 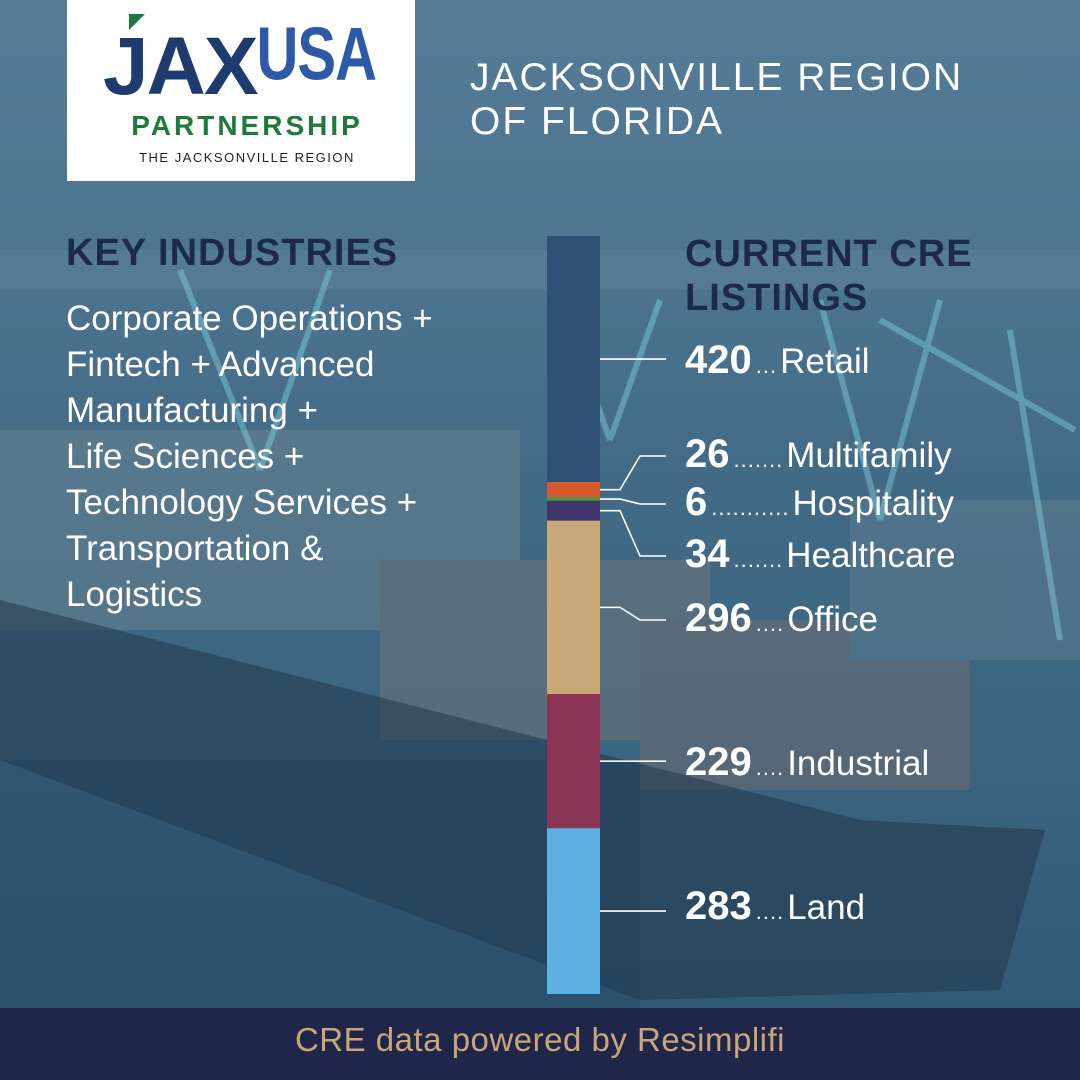 What do you see at coordinates (633, 533) in the screenshot?
I see `leader-line-healthcare` at bounding box center [633, 533].